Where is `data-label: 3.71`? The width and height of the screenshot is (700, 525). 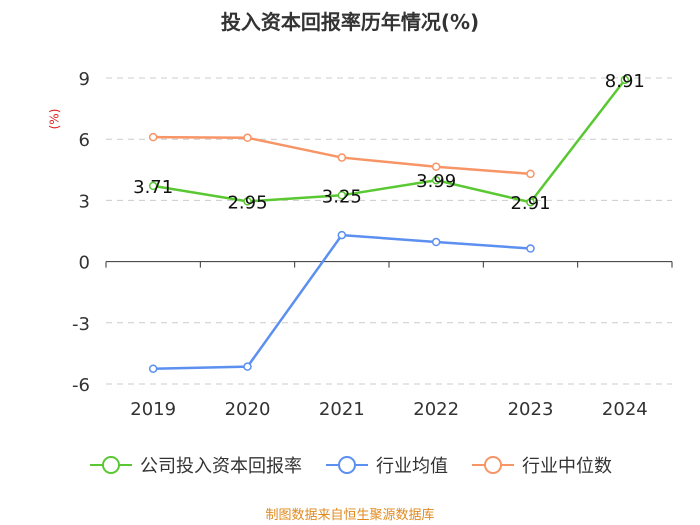 data-label: 3.71 is located at coordinates (153, 187).